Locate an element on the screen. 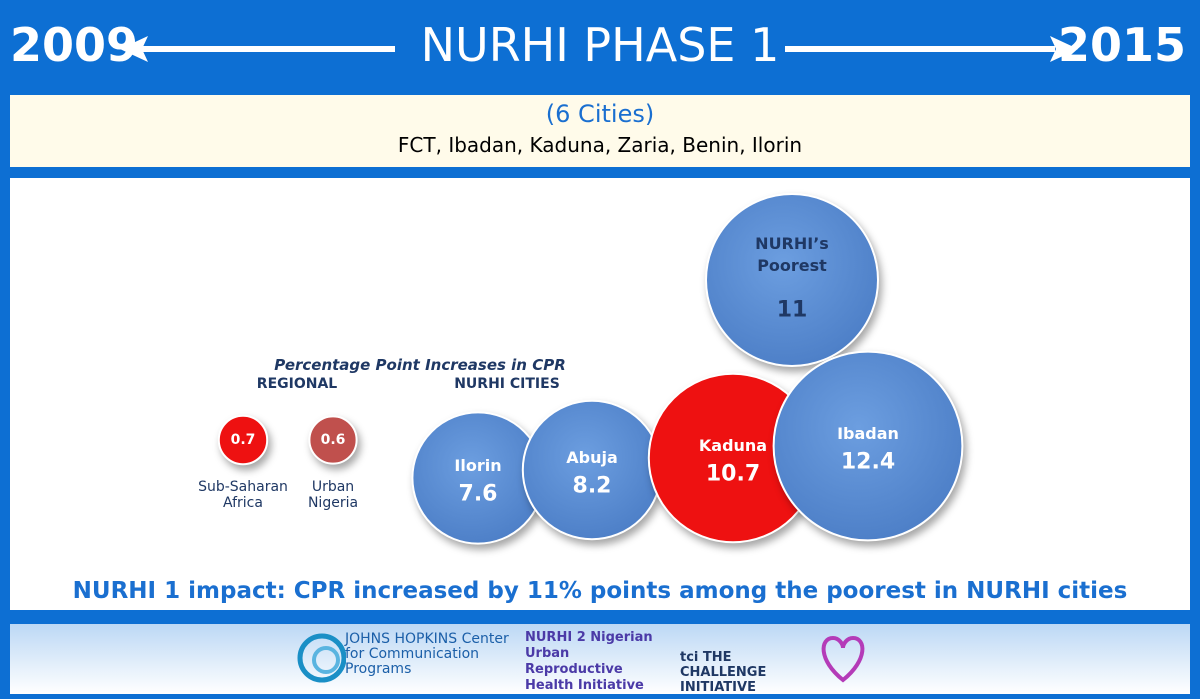 The height and width of the screenshot is (699, 1200). info-box is located at coordinates (600, 131).